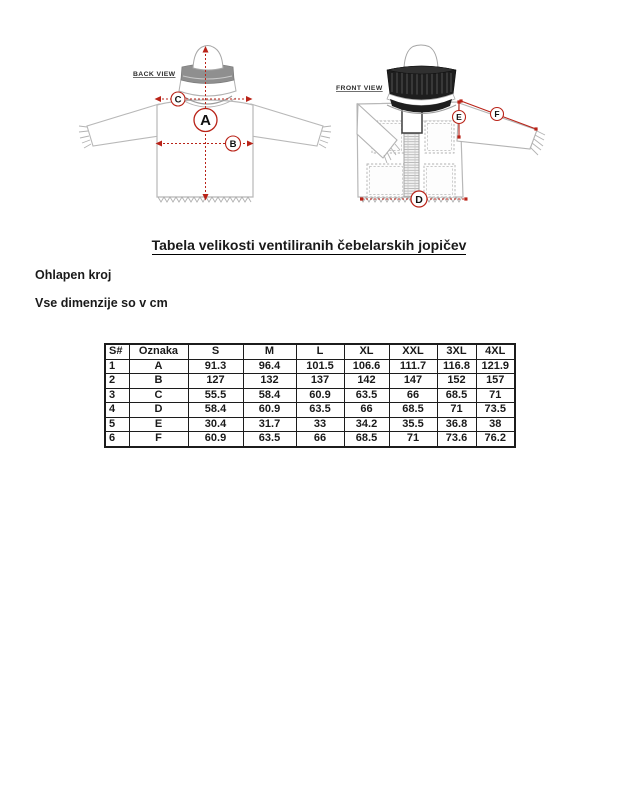  What do you see at coordinates (495, 410) in the screenshot?
I see `table-cell: 73.5` at bounding box center [495, 410].